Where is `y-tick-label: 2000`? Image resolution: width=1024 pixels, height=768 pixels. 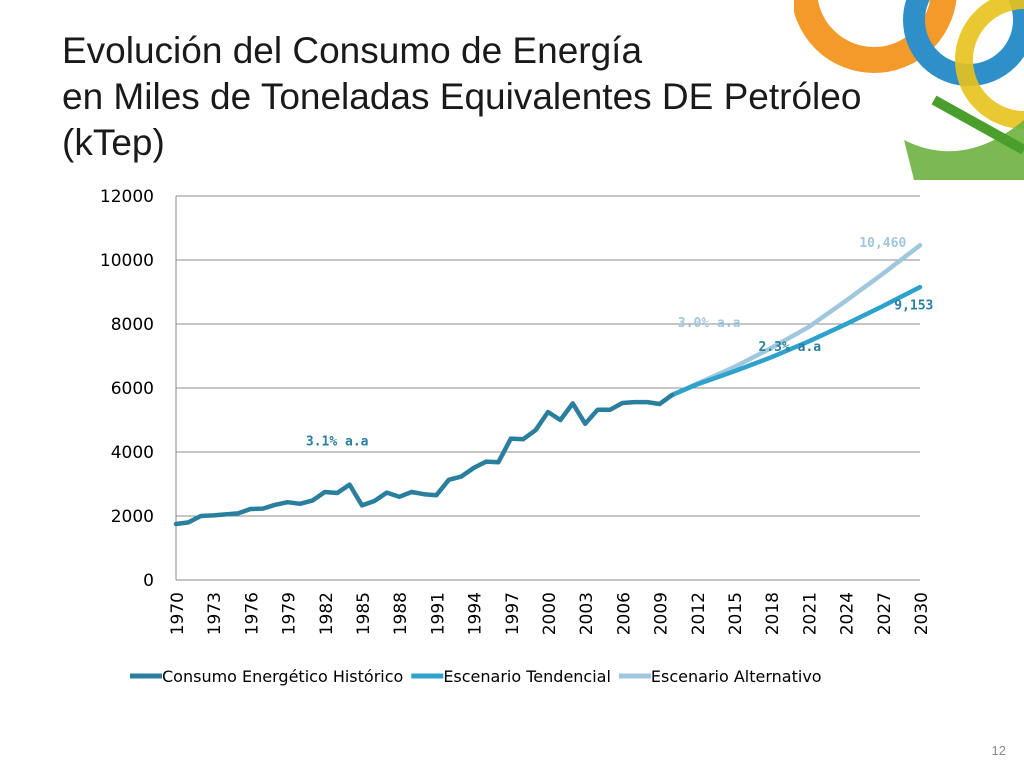
y-tick-label: 2000 is located at coordinates (132, 517).